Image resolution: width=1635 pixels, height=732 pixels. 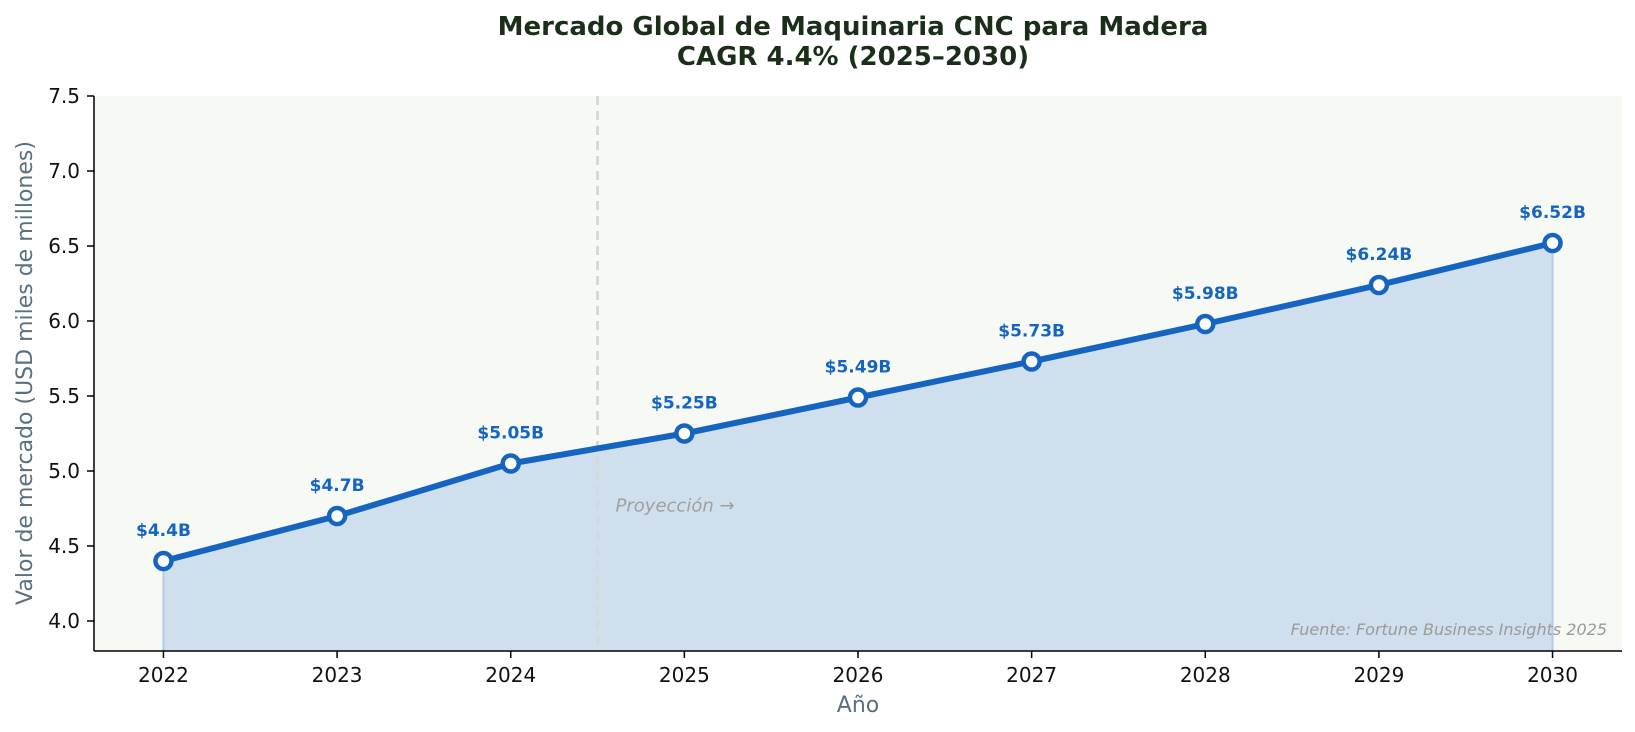 What do you see at coordinates (684, 404) in the screenshot?
I see `data-label-2025: $5.25B` at bounding box center [684, 404].